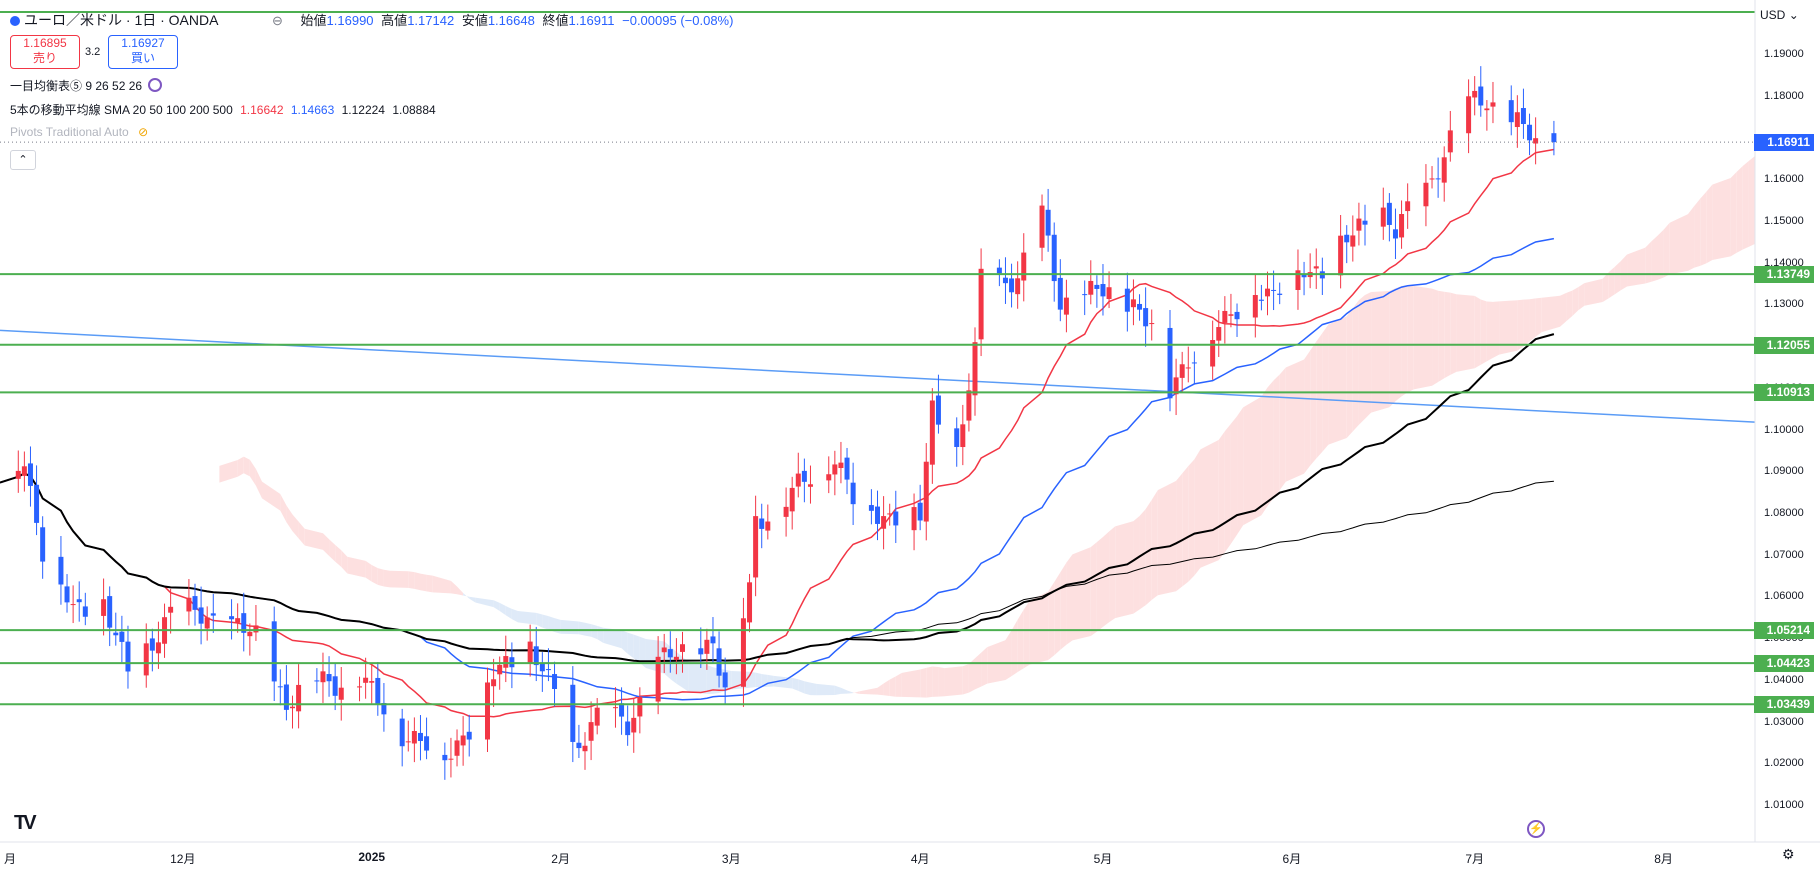  I want to click on price-tick-label: 1.01000, so click(1784, 805).